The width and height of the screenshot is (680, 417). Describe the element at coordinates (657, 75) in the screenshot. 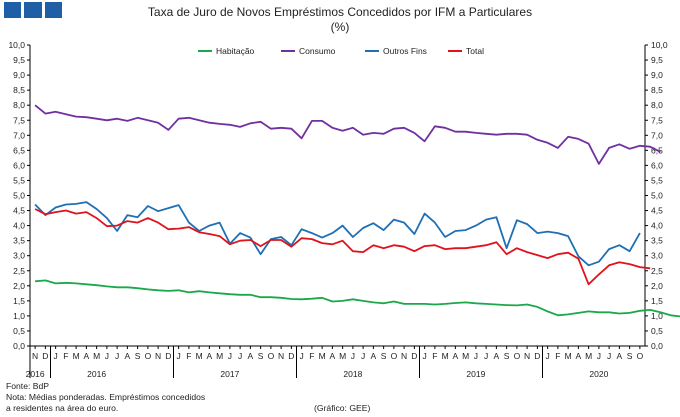

I see `y-tick-label-right: 9,0` at that location.